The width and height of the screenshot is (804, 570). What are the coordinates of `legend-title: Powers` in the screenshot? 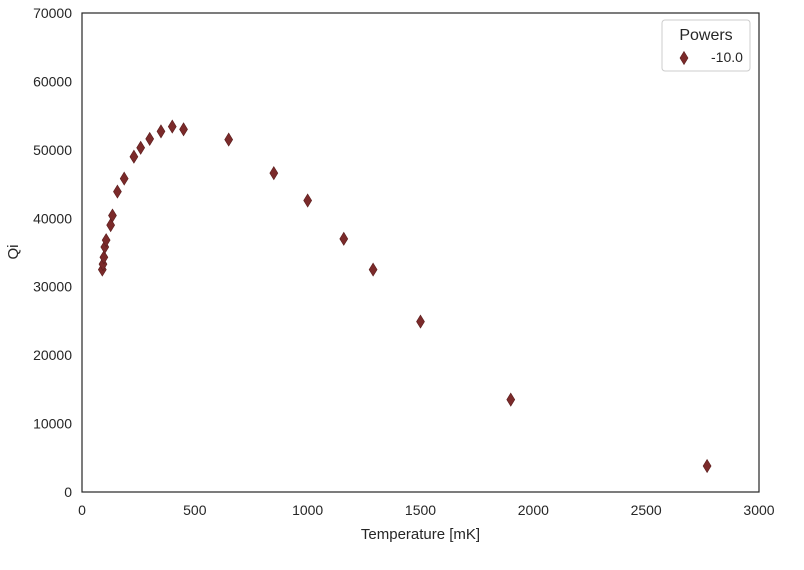 It's located at (705, 35).